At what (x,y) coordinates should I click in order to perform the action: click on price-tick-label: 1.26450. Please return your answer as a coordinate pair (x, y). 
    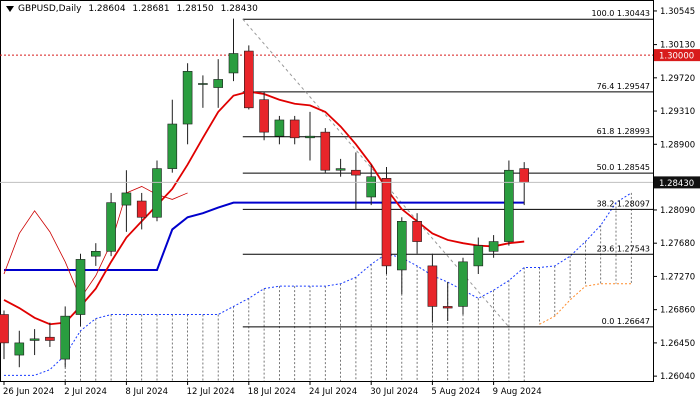
    Looking at the image, I should click on (677, 344).